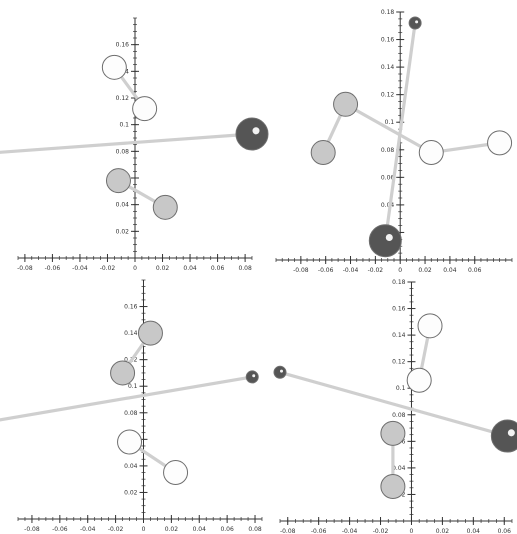 The height and width of the screenshot is (534, 517). What do you see at coordinates (388, 177) in the screenshot?
I see `y-tick-label: 0.06` at bounding box center [388, 177].